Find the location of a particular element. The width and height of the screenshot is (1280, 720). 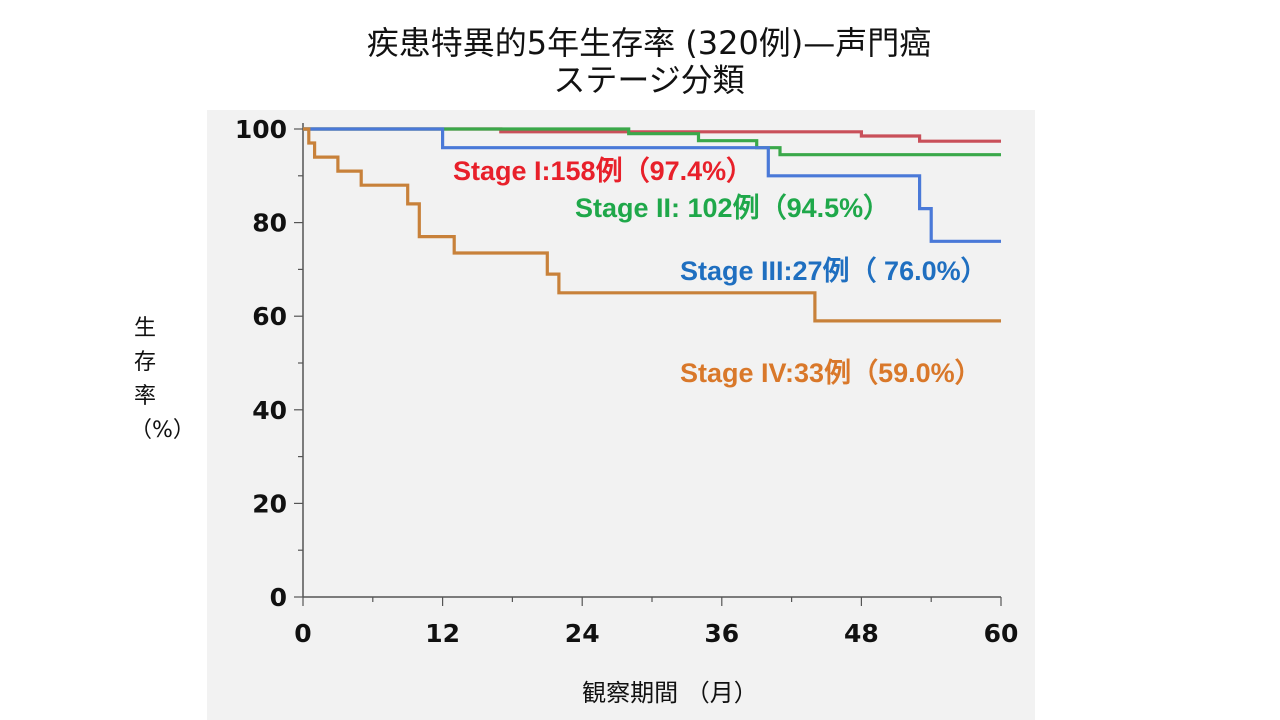

x-tick-label: 48 is located at coordinates (861, 633).